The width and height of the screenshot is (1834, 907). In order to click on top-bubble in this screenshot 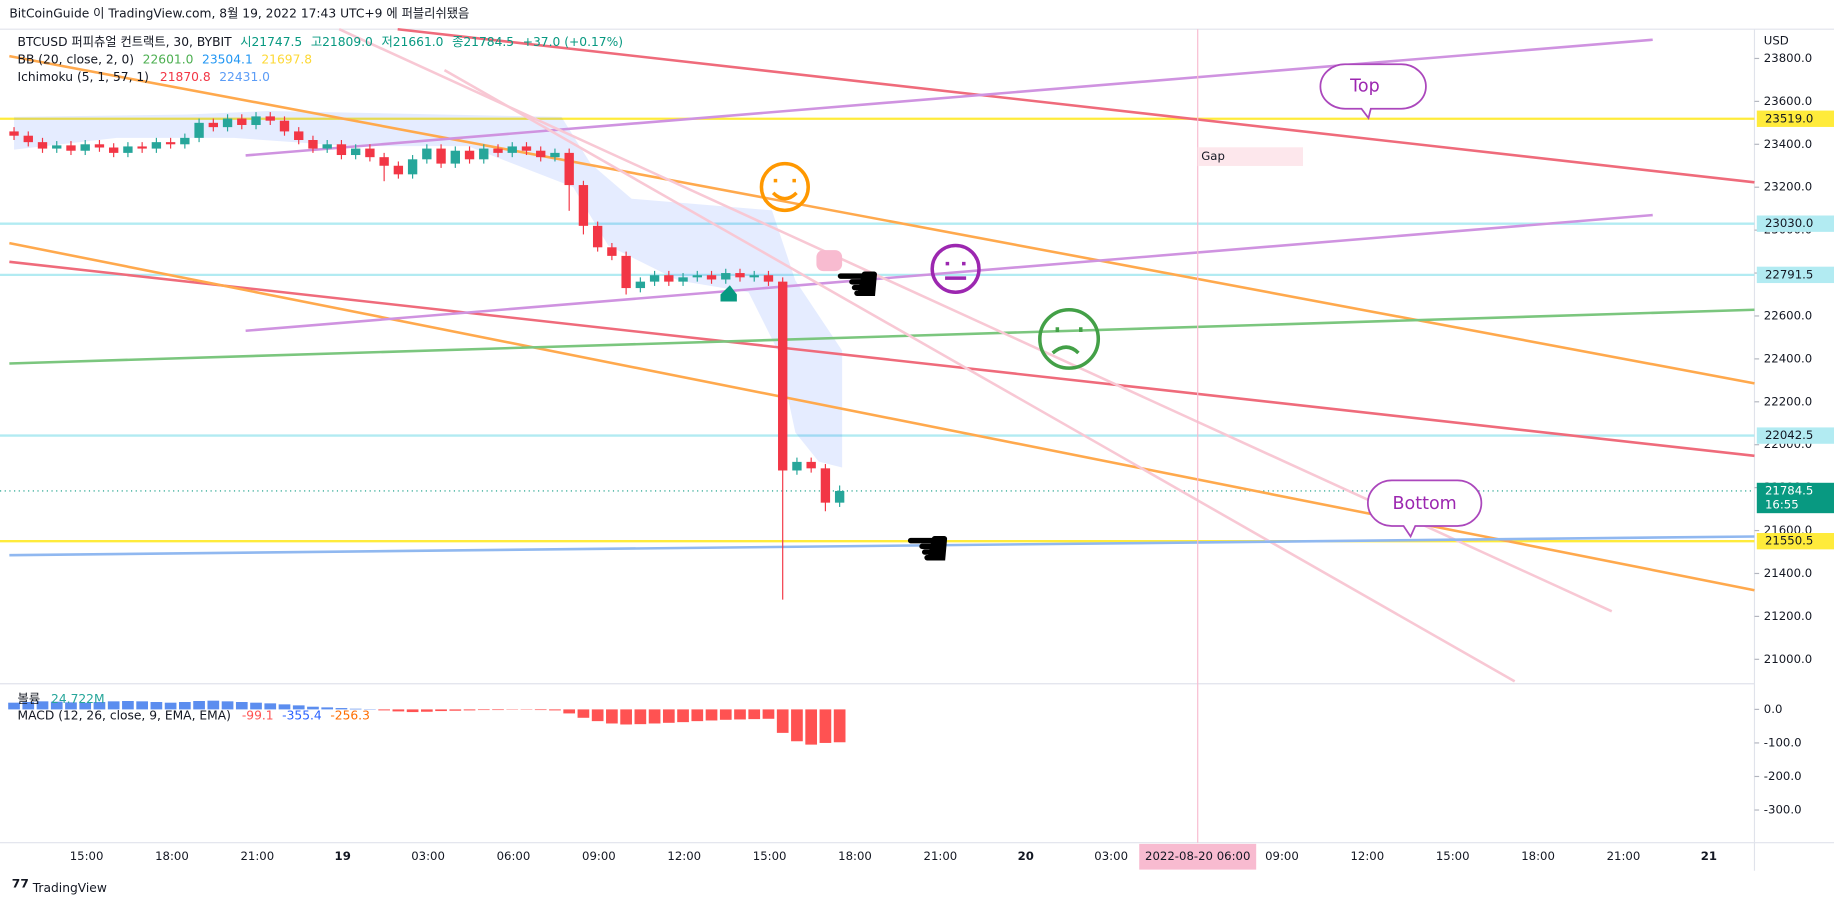, I will do `click(1373, 92)`.